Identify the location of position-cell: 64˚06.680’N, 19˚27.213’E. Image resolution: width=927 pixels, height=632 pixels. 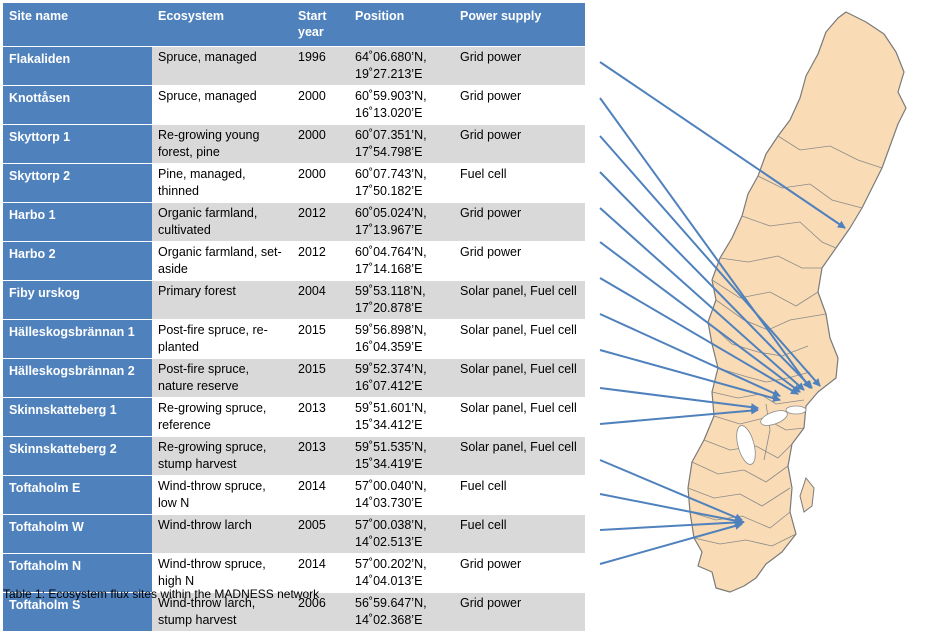
(401, 66).